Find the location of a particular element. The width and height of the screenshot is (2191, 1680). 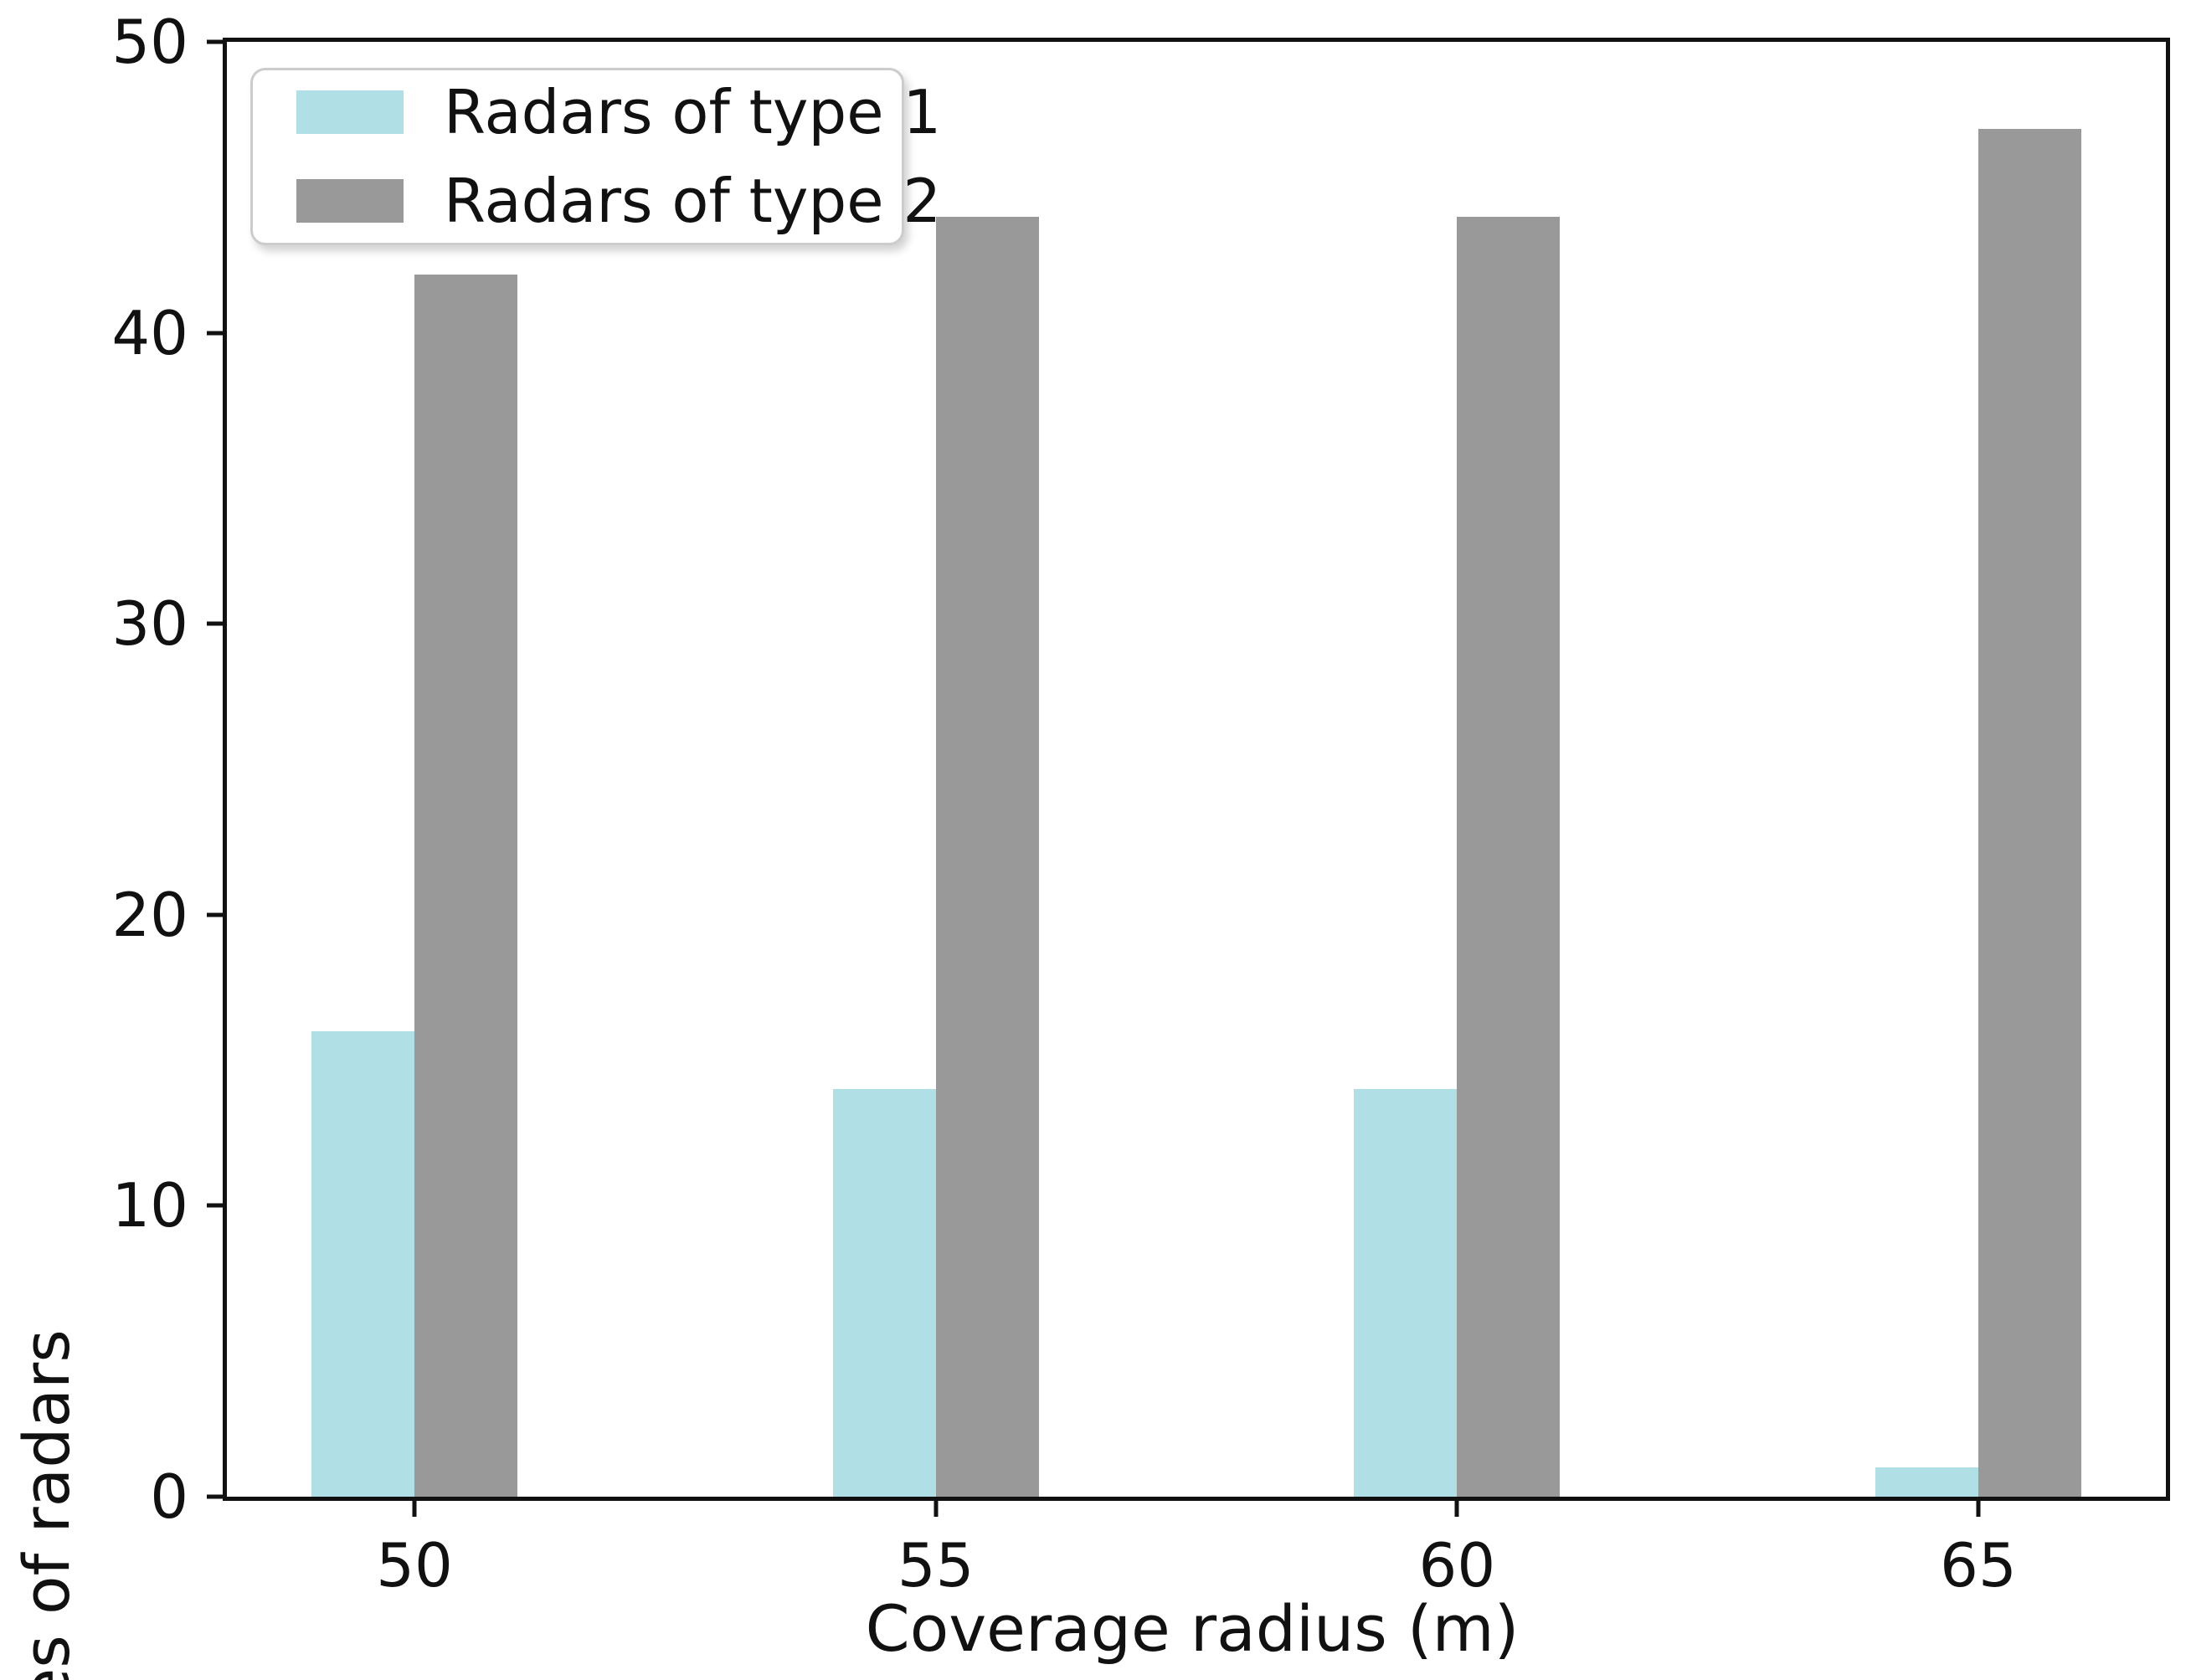

y-tick-label-50: 50 is located at coordinates (149, 42).